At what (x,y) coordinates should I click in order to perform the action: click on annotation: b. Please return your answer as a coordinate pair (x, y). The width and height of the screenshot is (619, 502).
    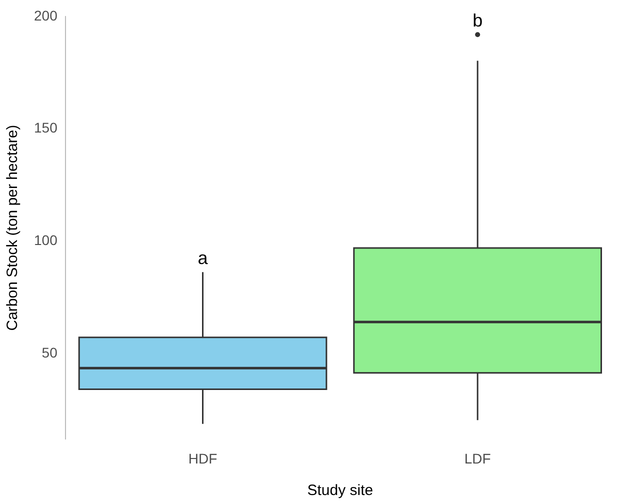
    Looking at the image, I should click on (477, 20).